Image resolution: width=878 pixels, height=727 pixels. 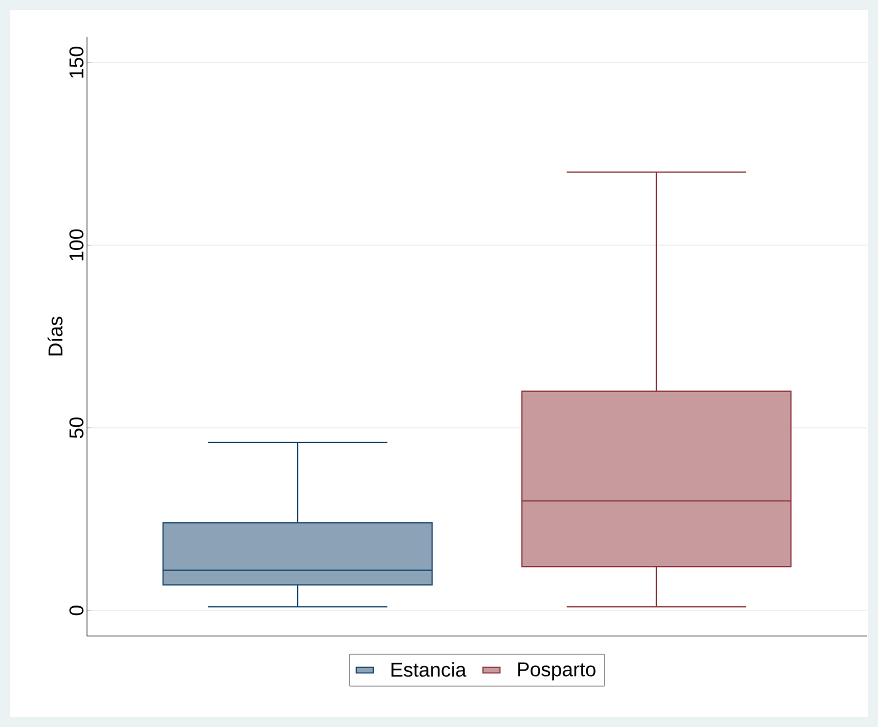 I want to click on y-tick-label: 100, so click(x=76, y=244).